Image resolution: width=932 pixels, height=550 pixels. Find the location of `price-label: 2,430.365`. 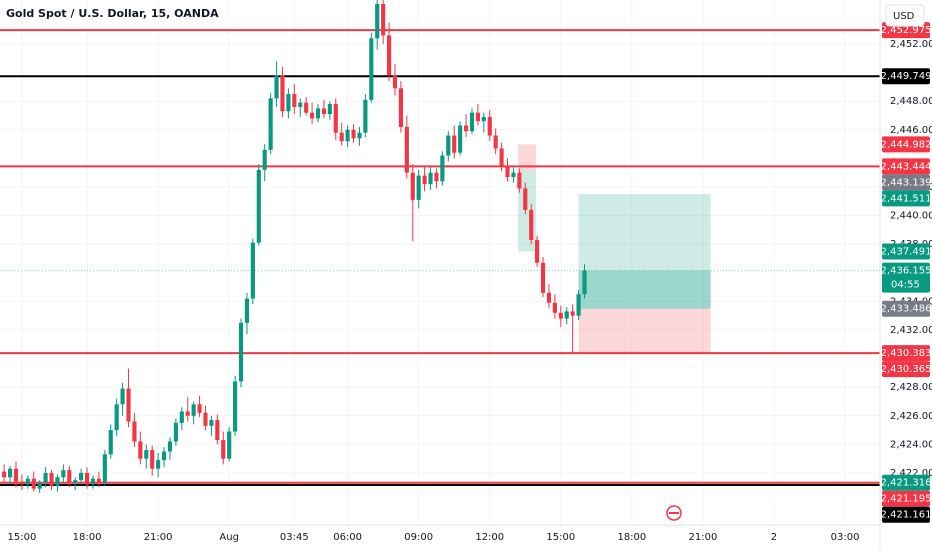

price-label: 2,430.365 is located at coordinates (906, 369).